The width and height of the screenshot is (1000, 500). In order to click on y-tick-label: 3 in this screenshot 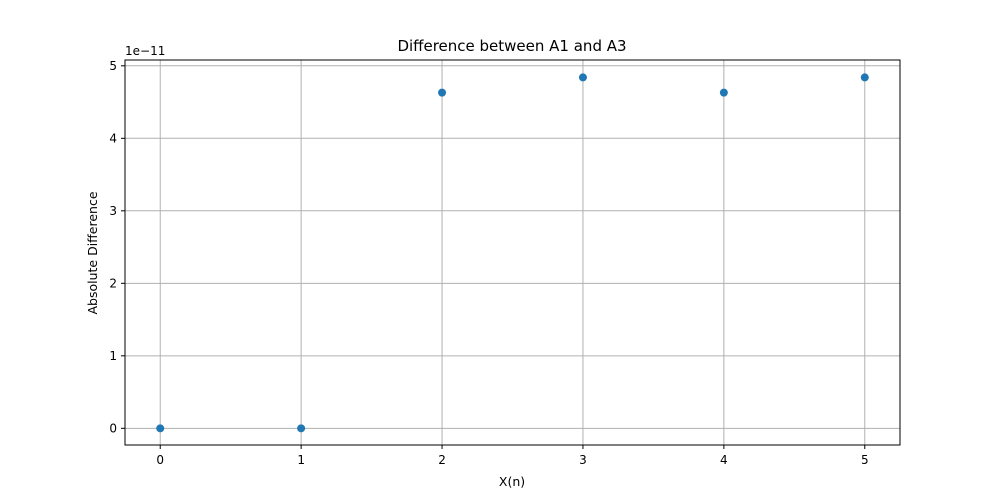, I will do `click(113, 211)`.